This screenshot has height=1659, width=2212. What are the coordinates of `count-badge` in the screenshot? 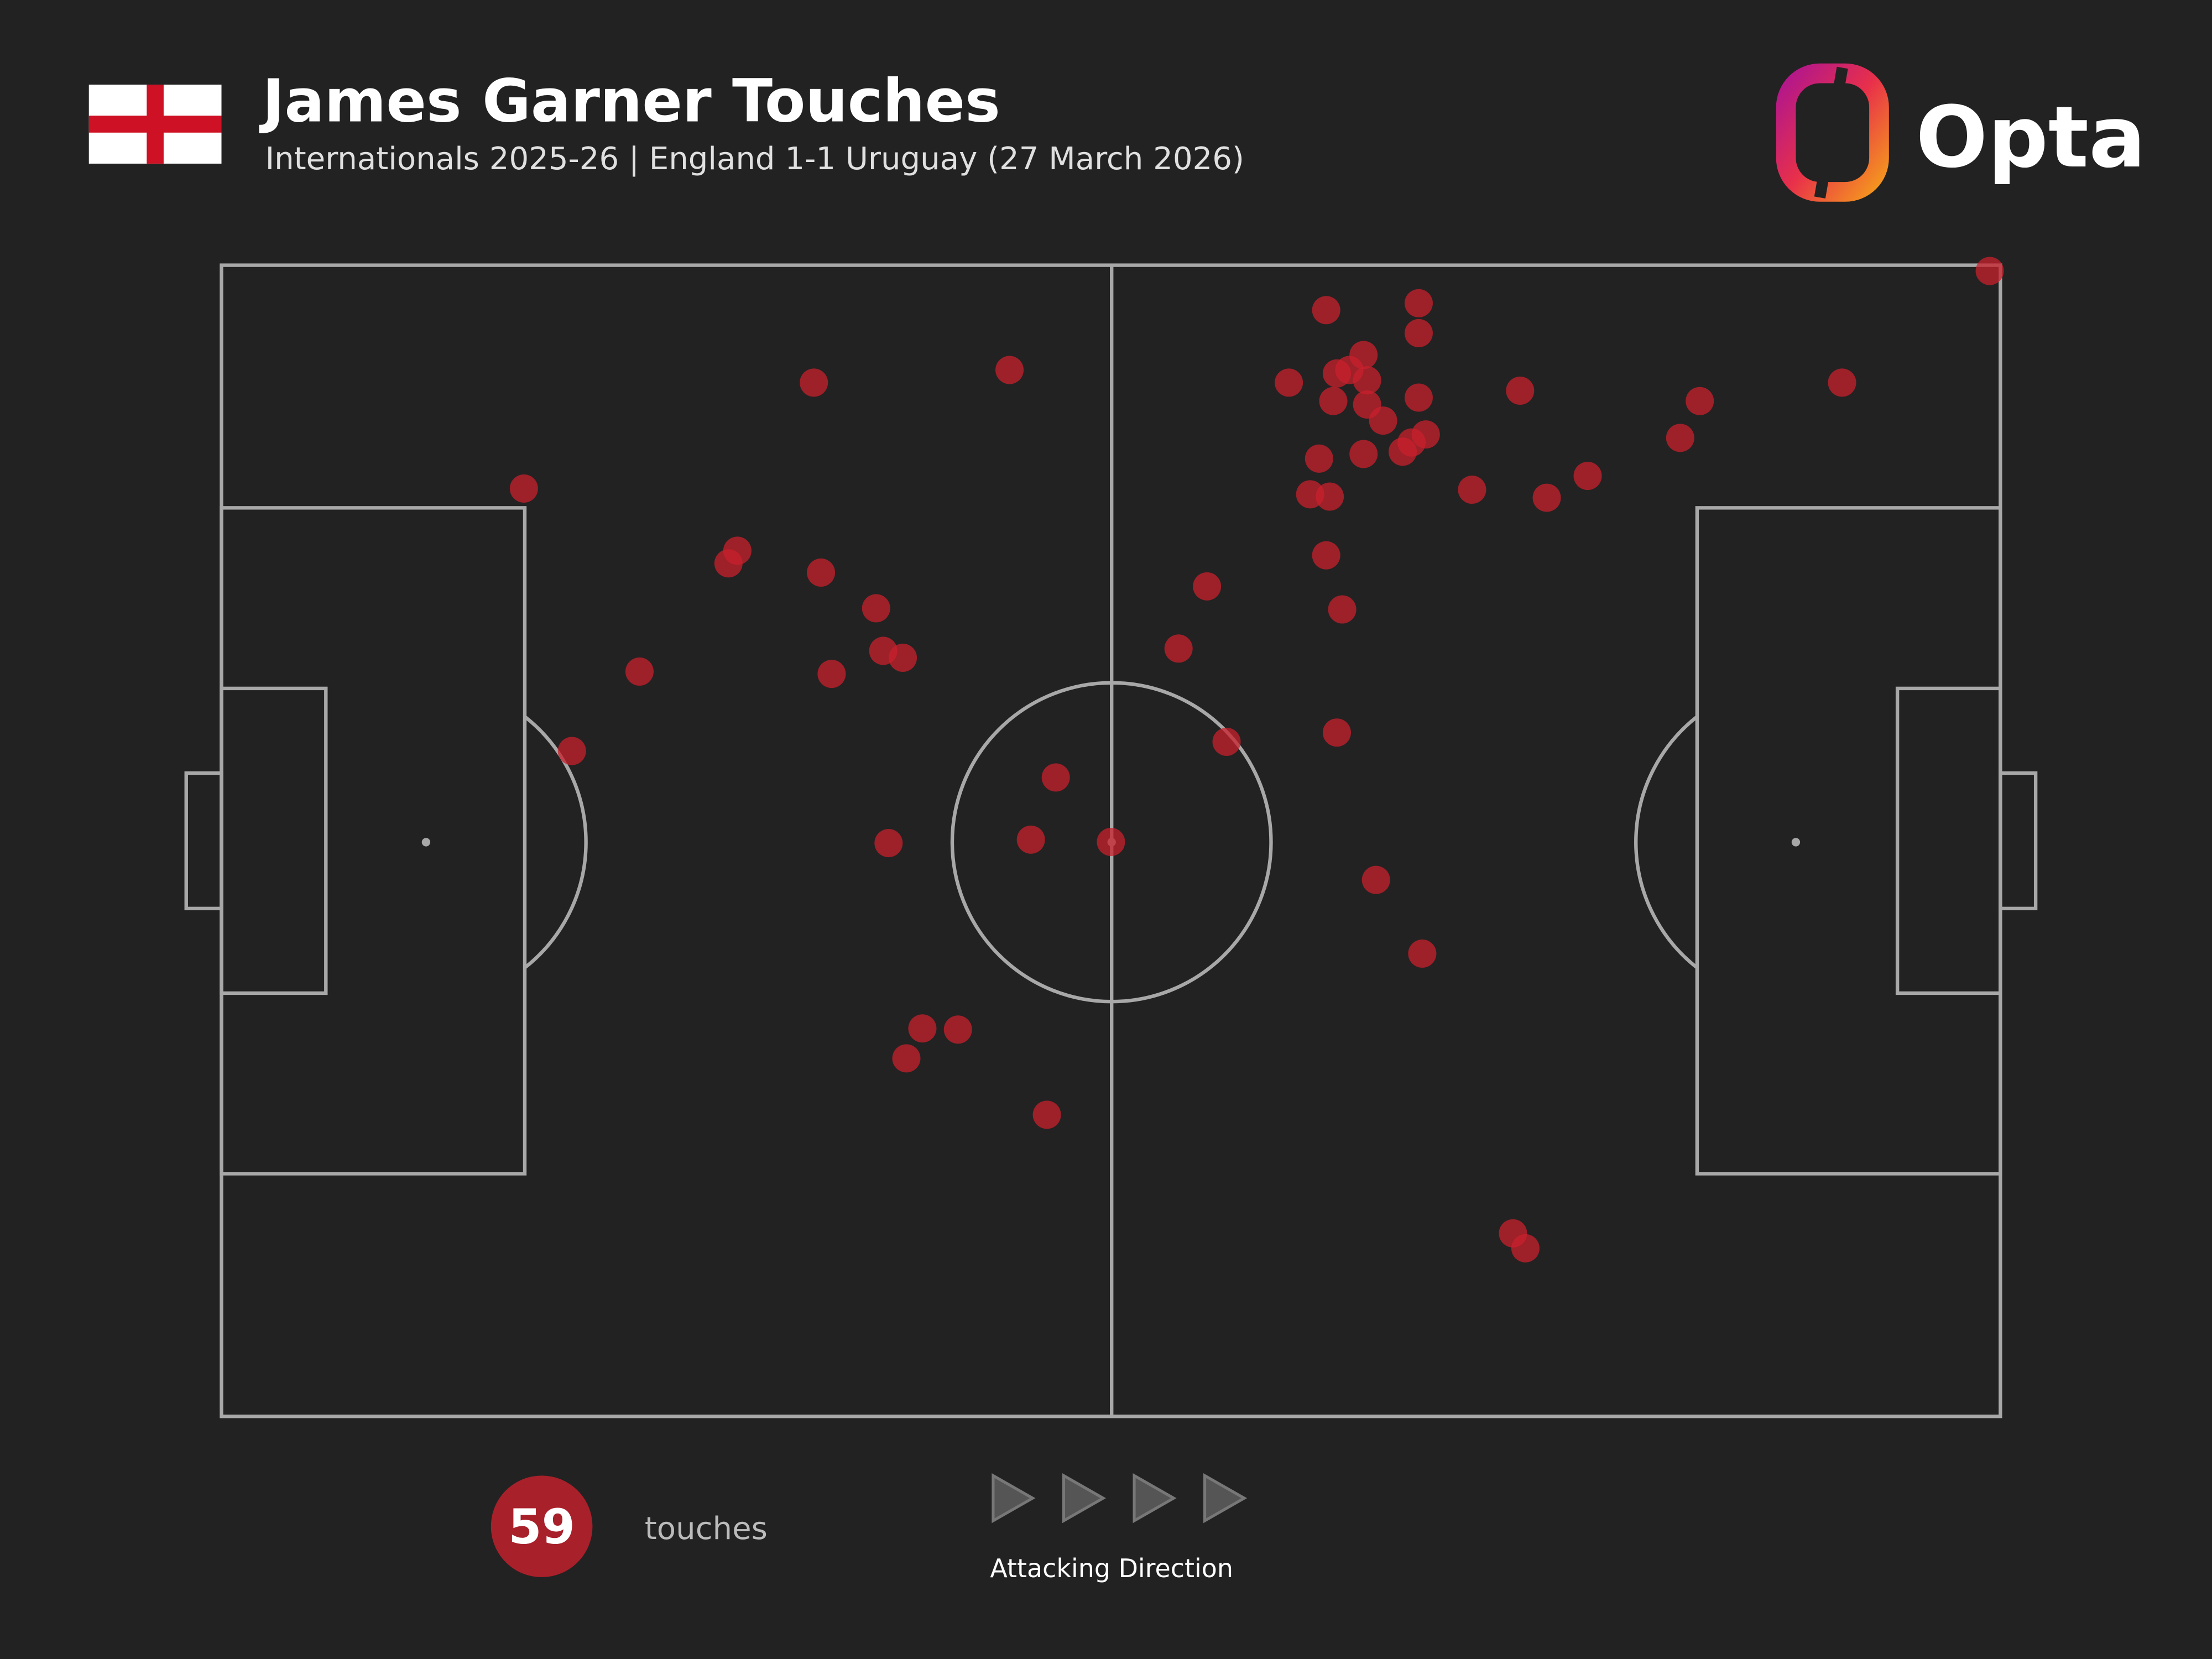 It's located at (542, 1527).